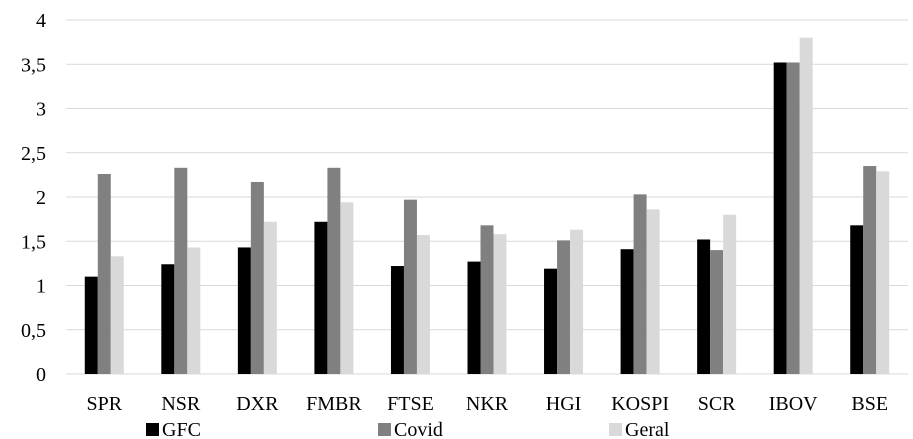 This screenshot has height=439, width=913. I want to click on bar-geral-ibov, so click(806, 205).